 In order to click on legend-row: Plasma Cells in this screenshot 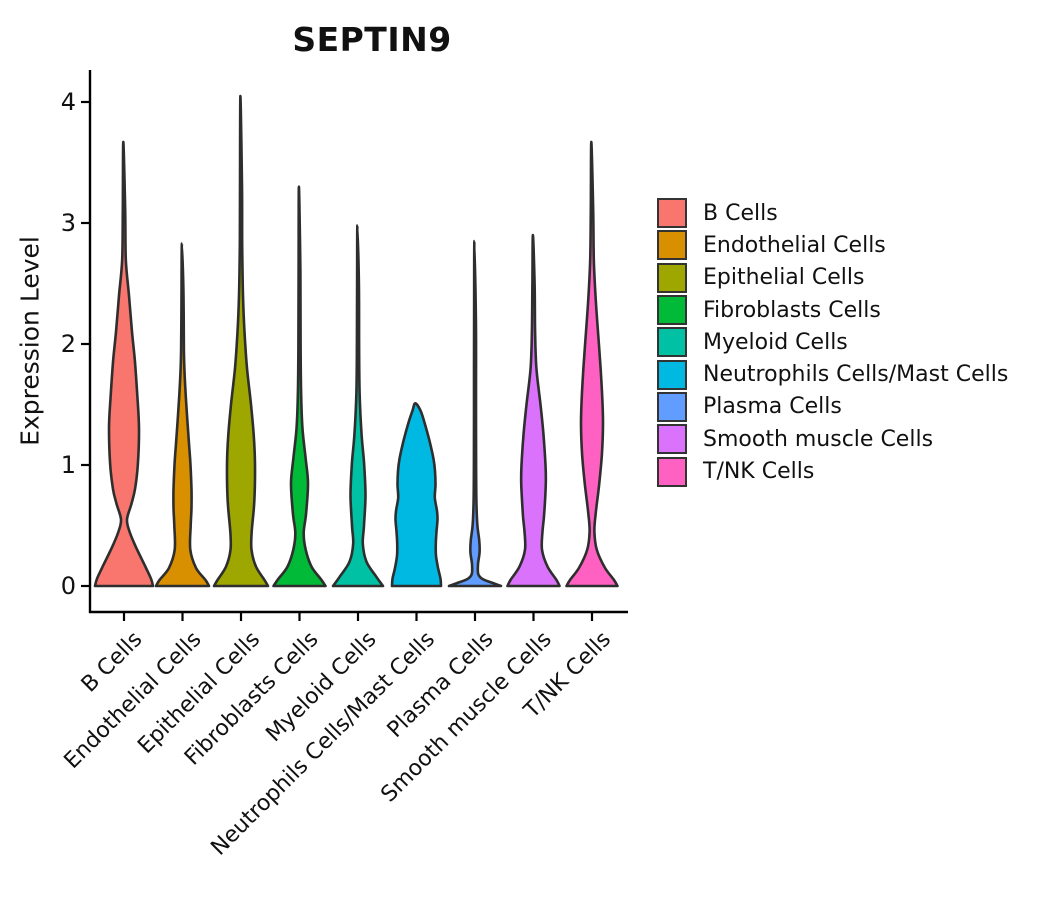, I will do `click(832, 407)`.